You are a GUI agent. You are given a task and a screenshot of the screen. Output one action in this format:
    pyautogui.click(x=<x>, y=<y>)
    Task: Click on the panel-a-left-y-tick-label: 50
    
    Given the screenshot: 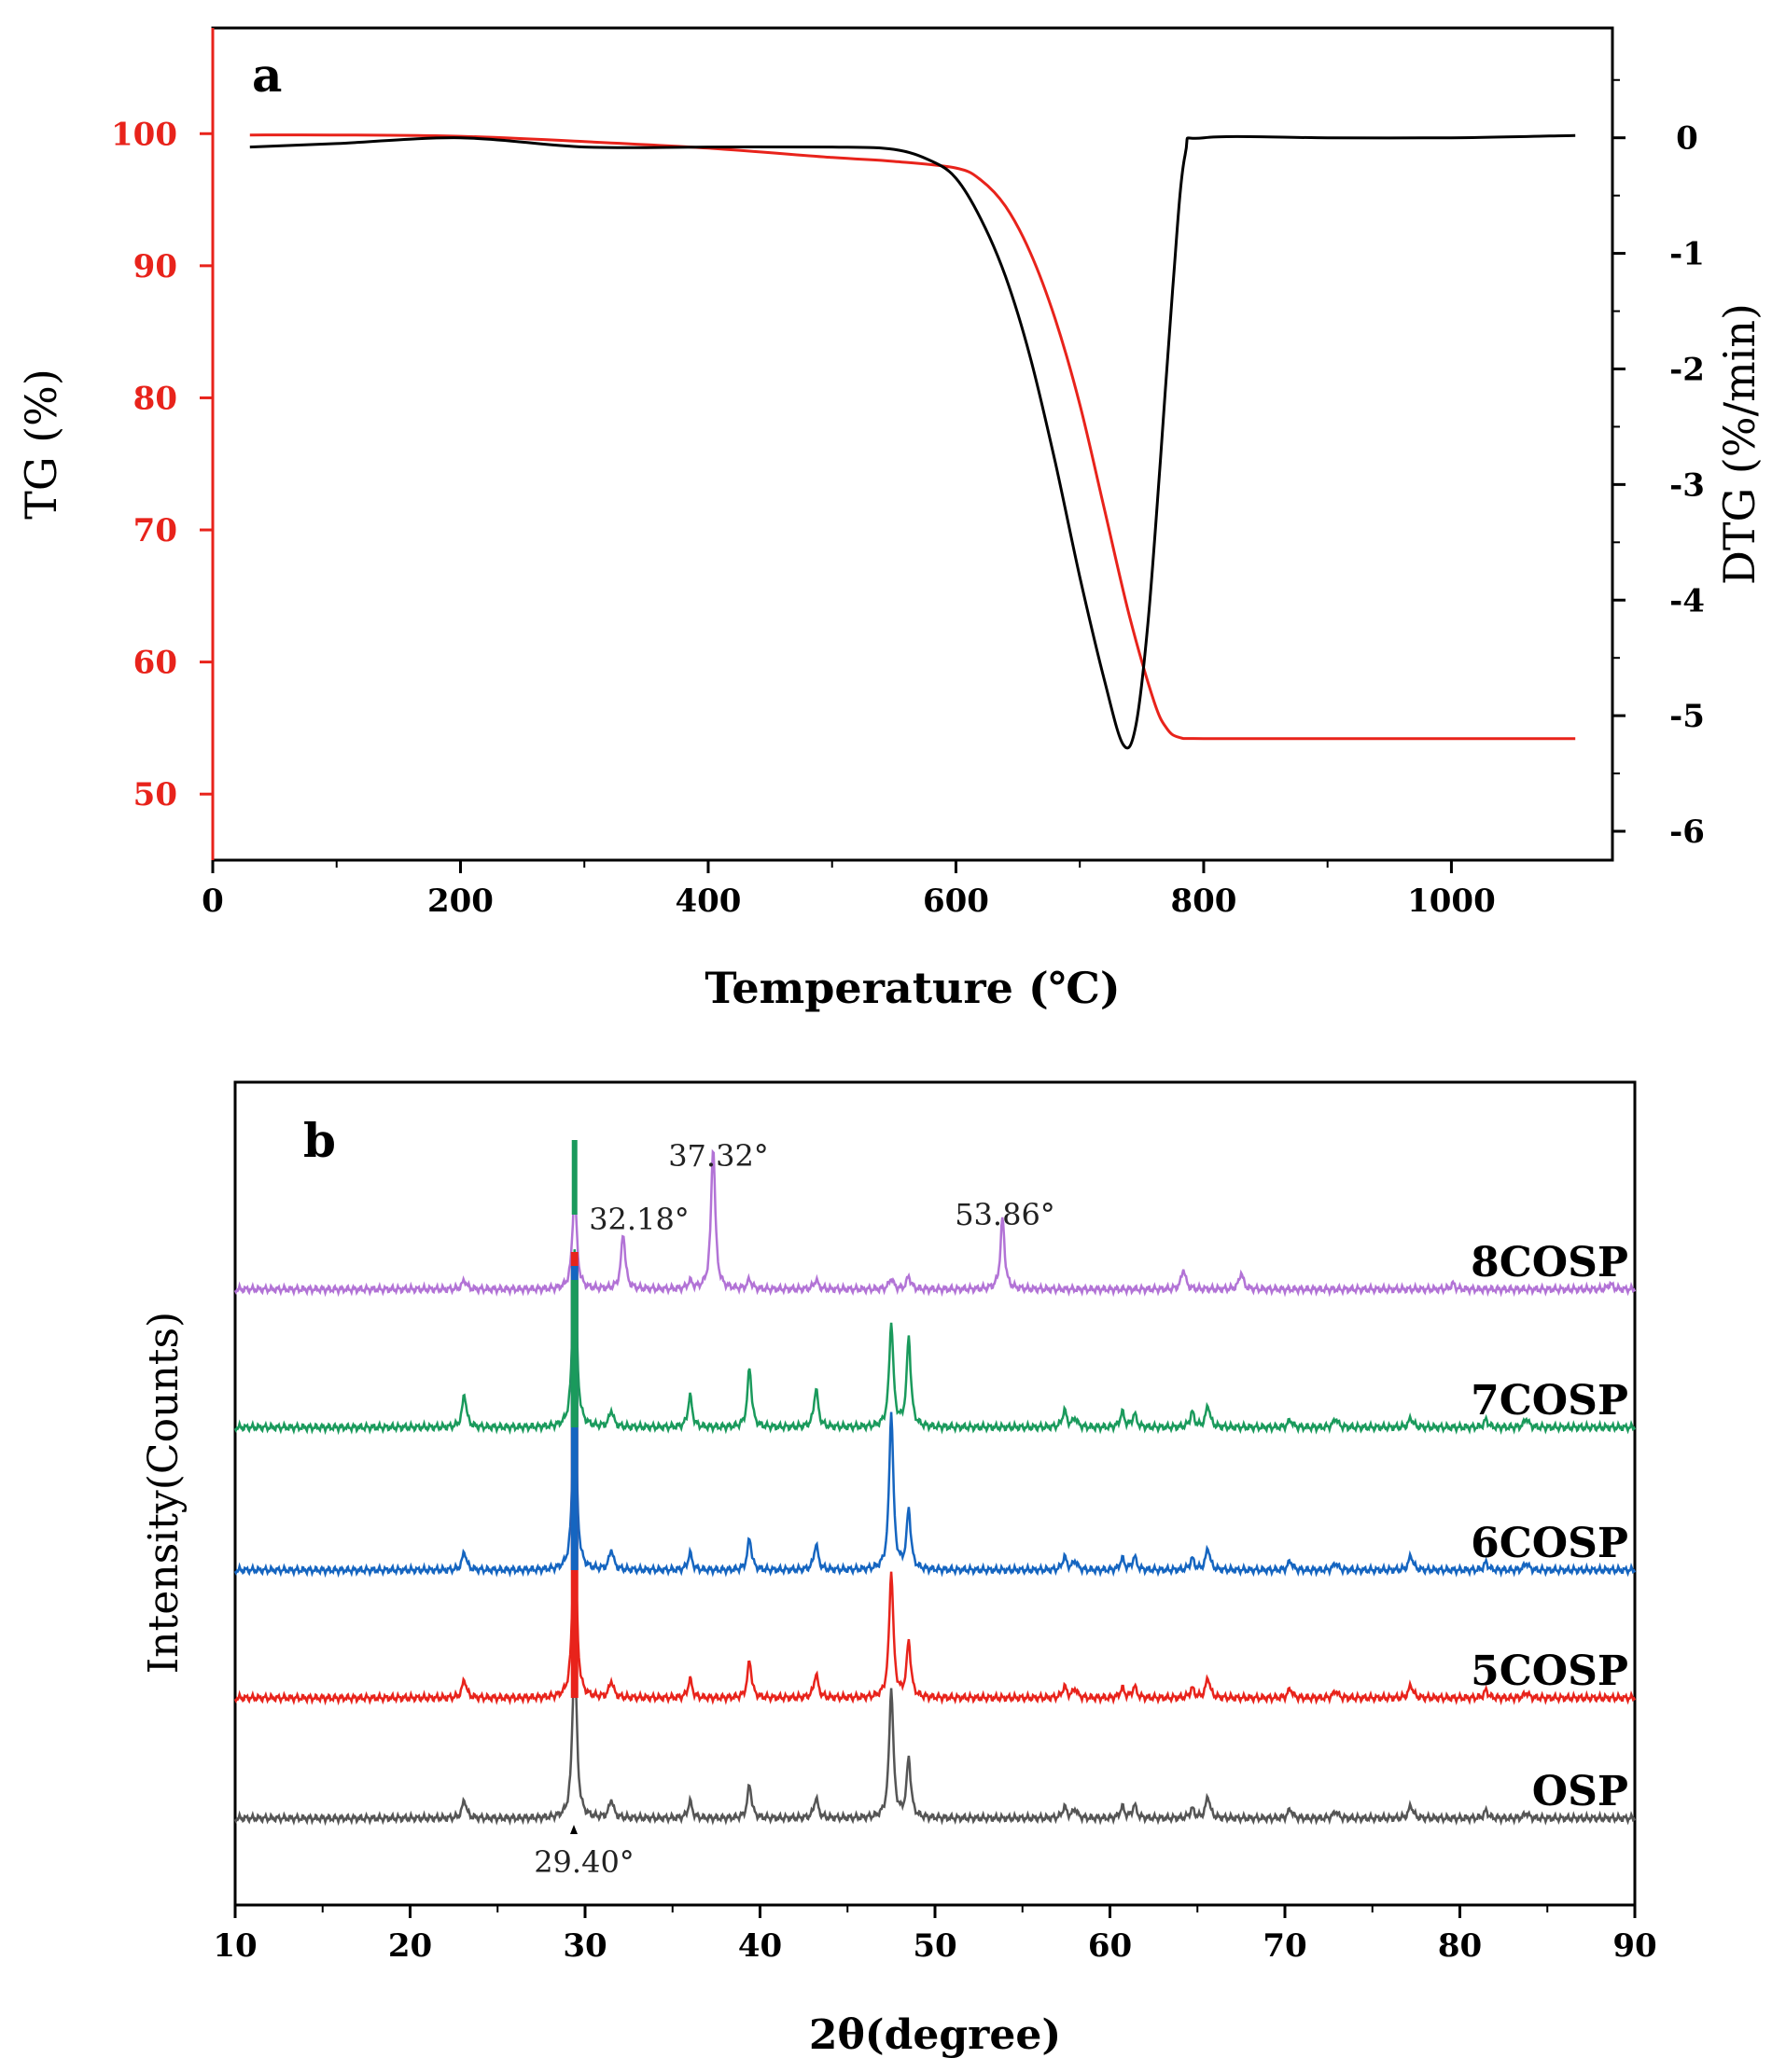 What is the action you would take?
    pyautogui.click(x=155, y=795)
    